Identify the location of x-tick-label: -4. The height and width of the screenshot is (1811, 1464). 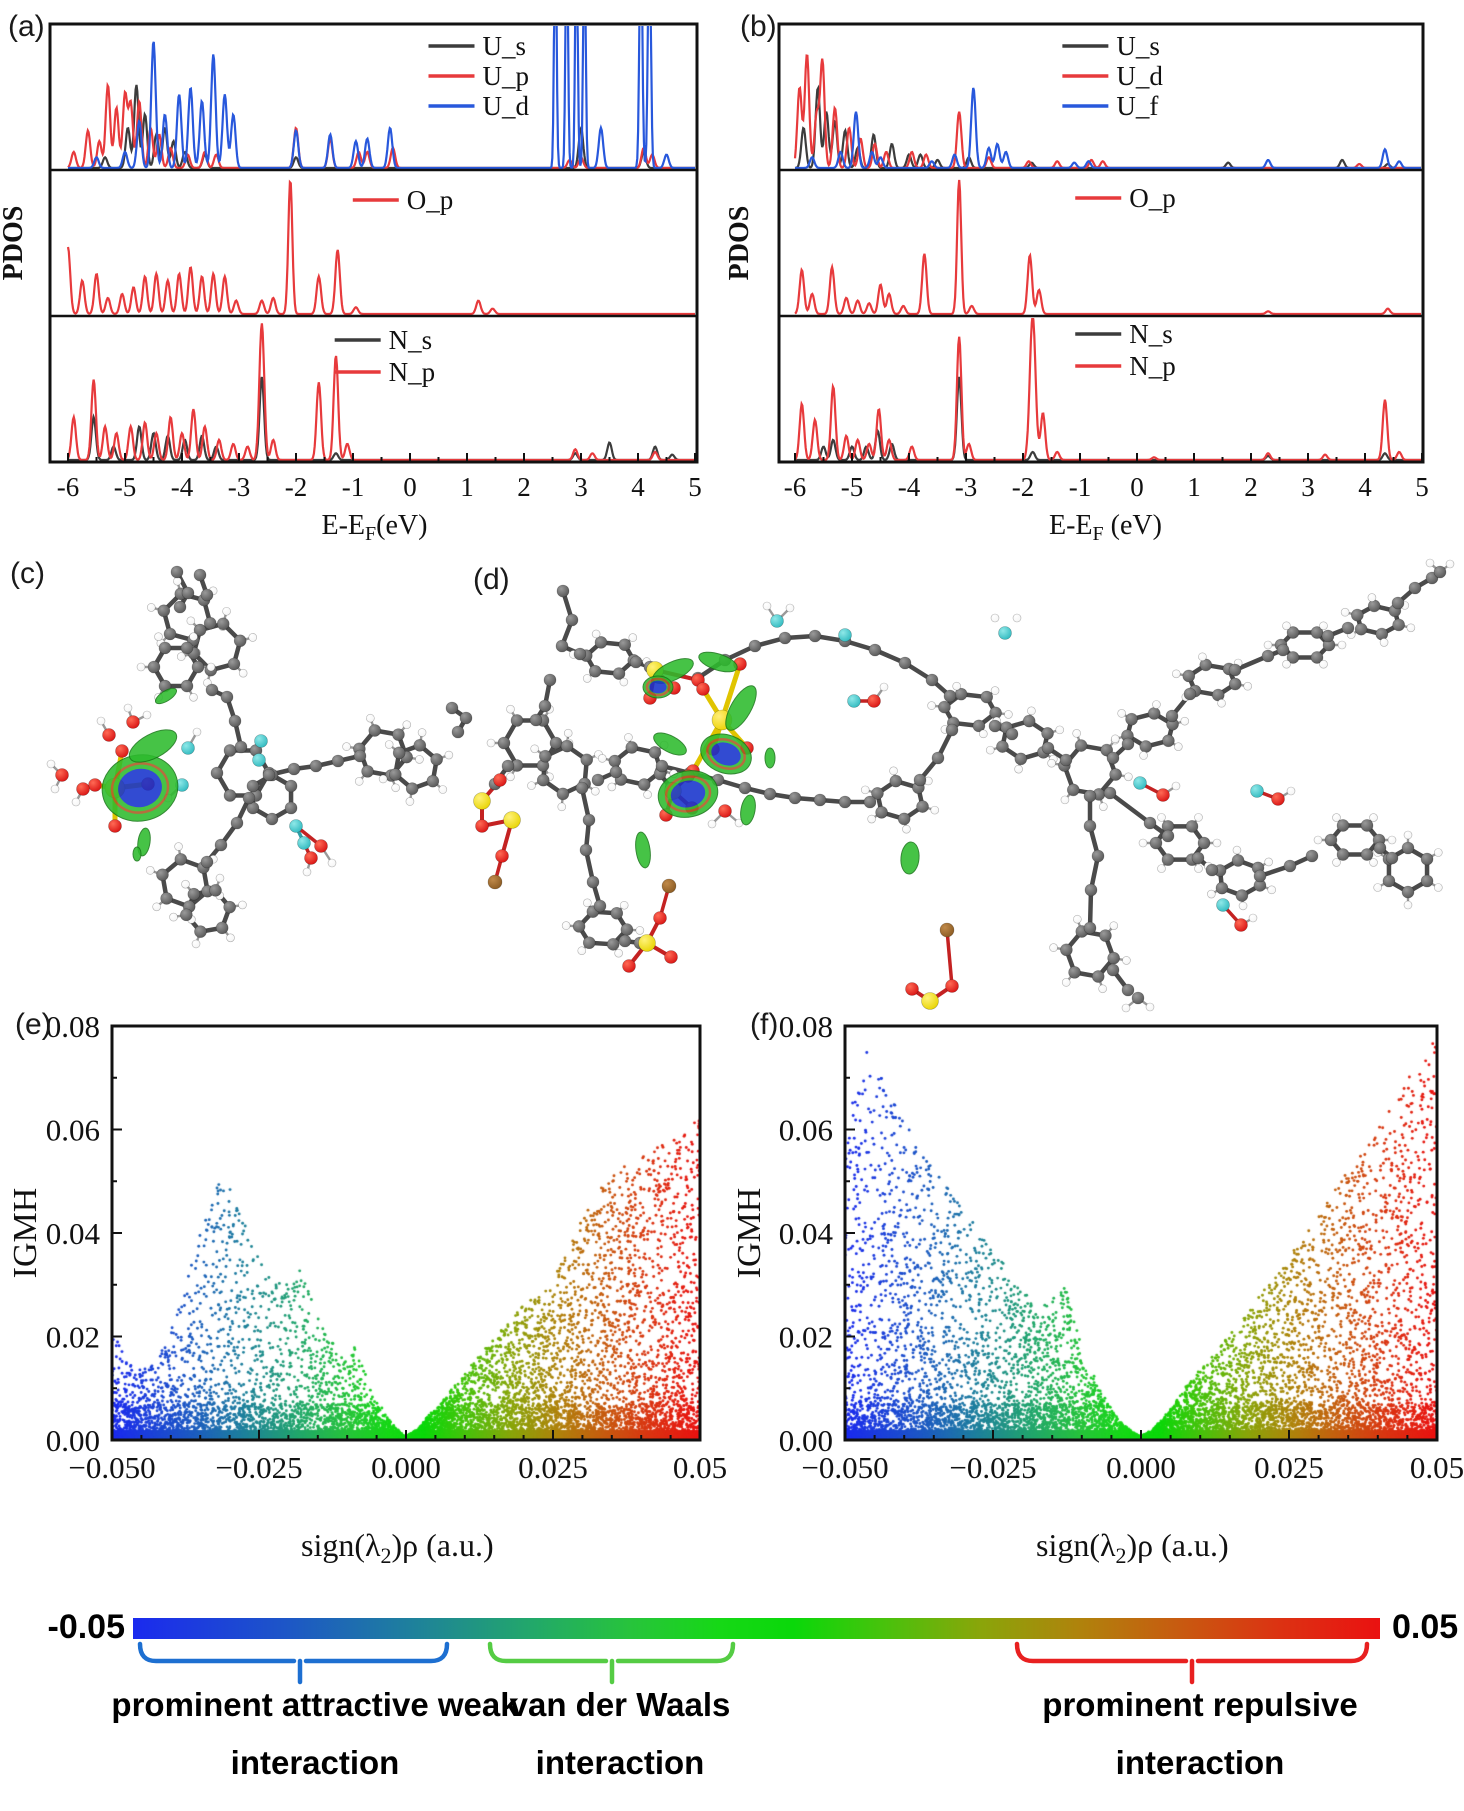
(909, 487).